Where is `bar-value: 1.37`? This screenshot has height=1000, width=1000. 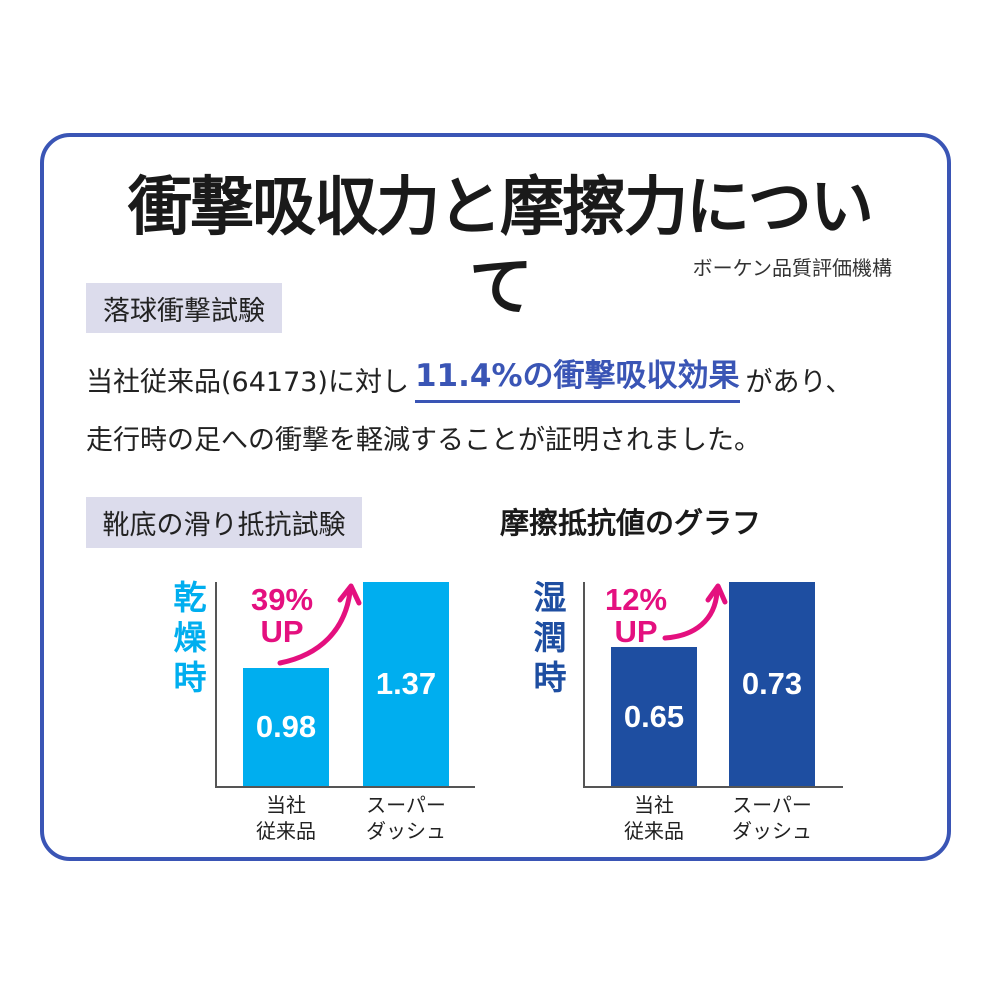
bar-value: 1.37 is located at coordinates (406, 683).